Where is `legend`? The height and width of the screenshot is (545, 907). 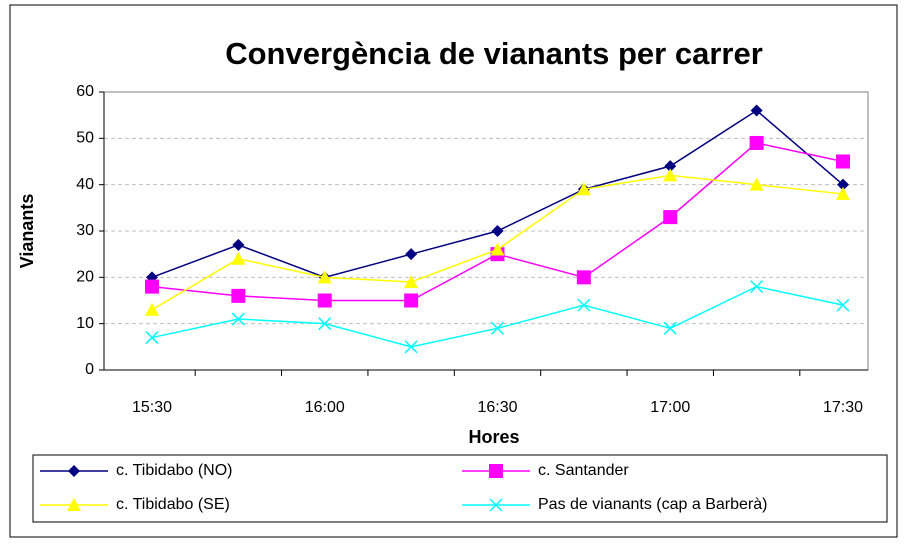 legend is located at coordinates (460, 488).